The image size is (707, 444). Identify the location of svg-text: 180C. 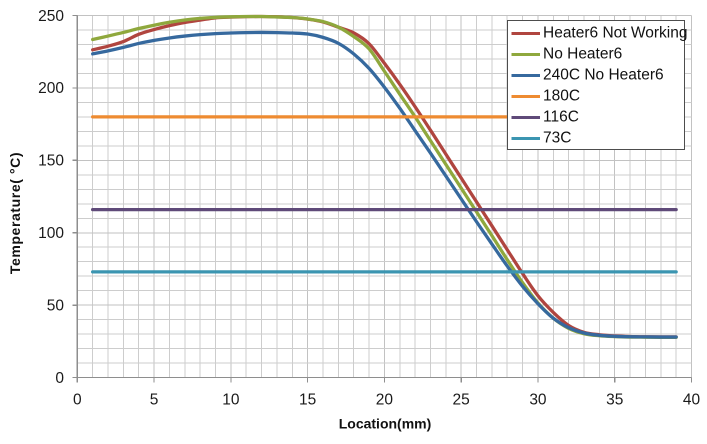
(561, 95).